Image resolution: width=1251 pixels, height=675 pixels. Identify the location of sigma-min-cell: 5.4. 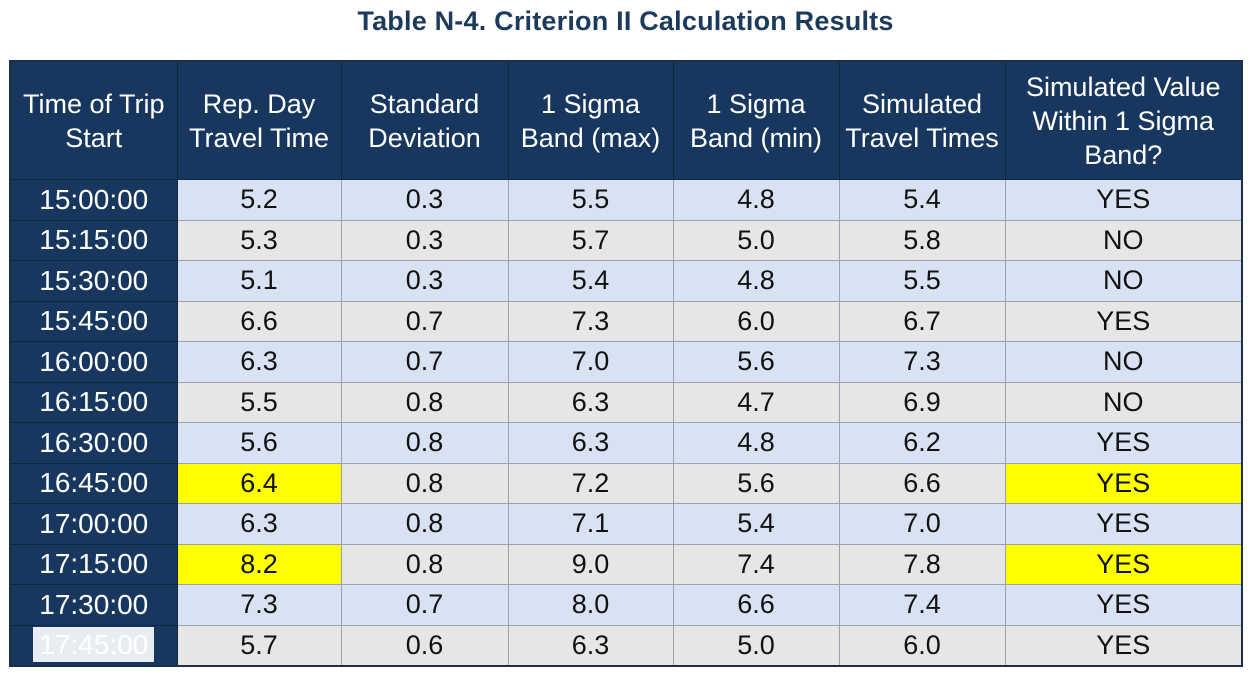
(756, 524).